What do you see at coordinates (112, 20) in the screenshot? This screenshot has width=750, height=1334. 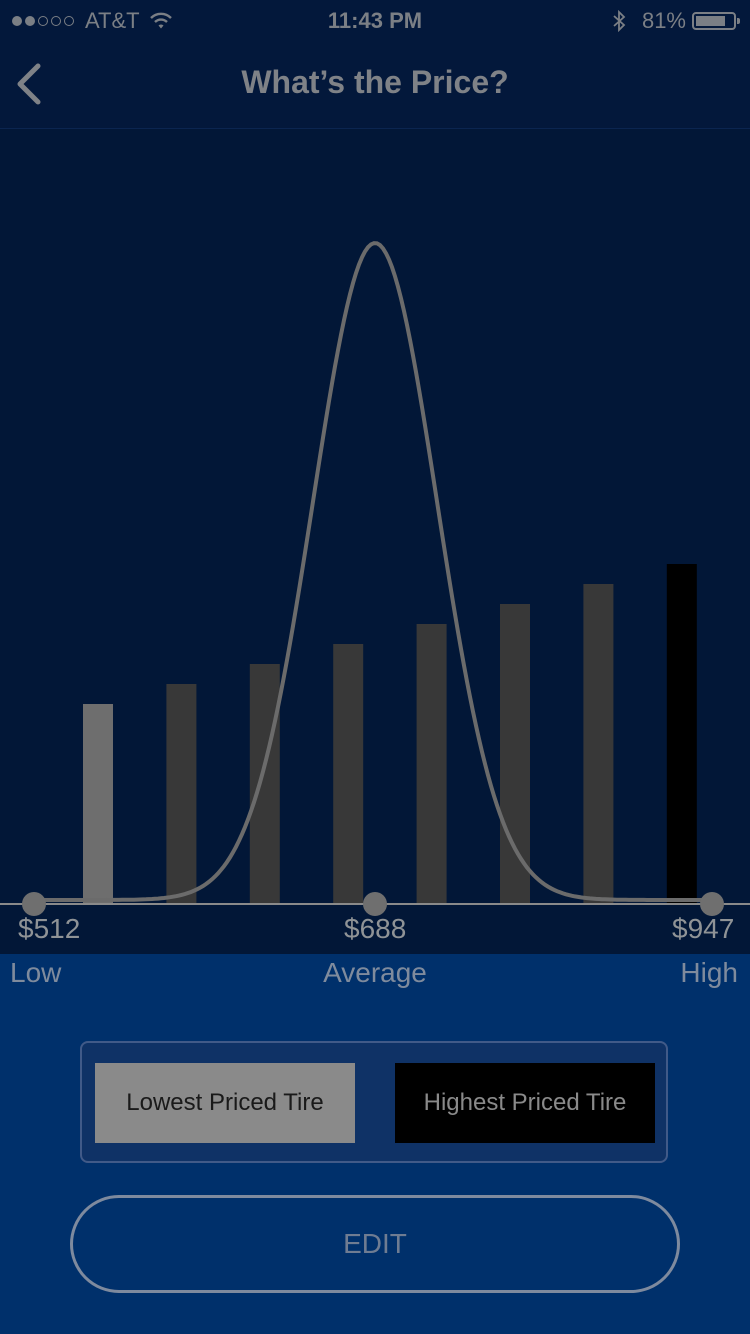 I see `carrier-name: AT&T` at bounding box center [112, 20].